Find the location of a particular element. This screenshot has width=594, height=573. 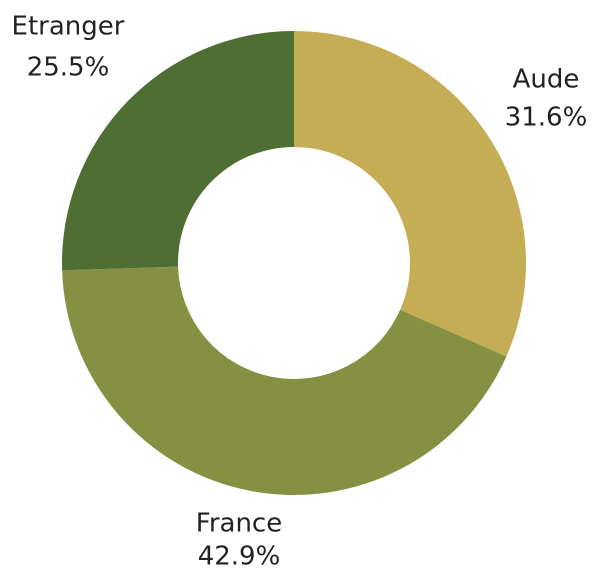

slice-value-label: 25.5% is located at coordinates (68, 68).